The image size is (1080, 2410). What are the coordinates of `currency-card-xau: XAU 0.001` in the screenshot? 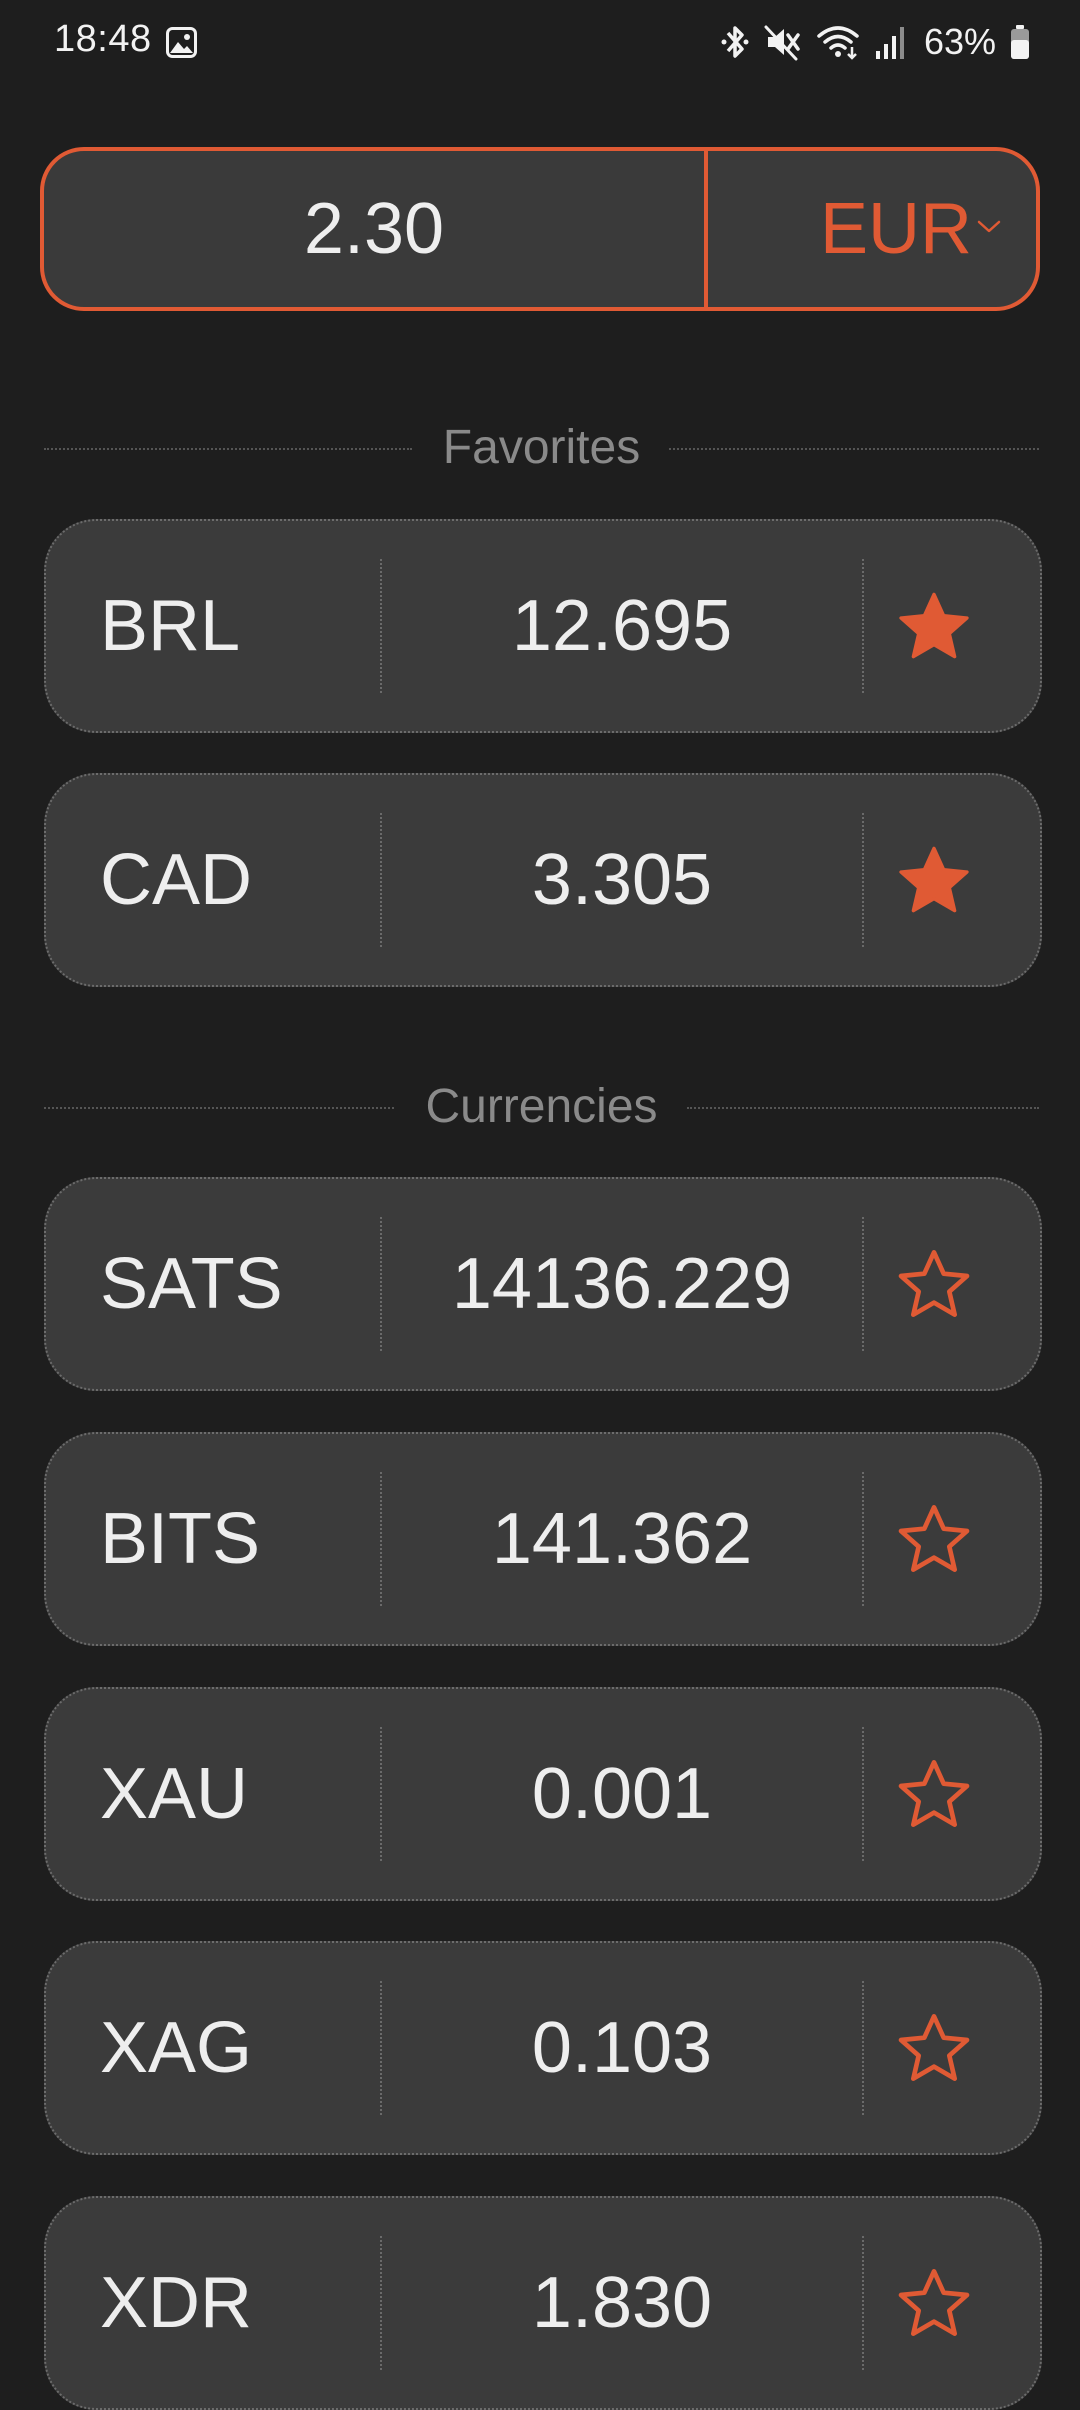 It's located at (543, 1794).